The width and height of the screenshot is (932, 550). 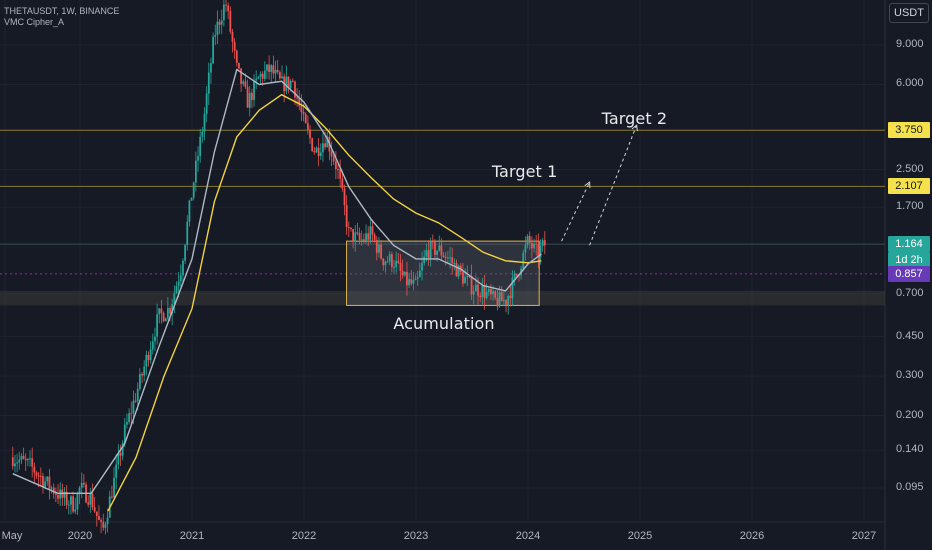 What do you see at coordinates (444, 324) in the screenshot?
I see `annotation-3: Acumulation` at bounding box center [444, 324].